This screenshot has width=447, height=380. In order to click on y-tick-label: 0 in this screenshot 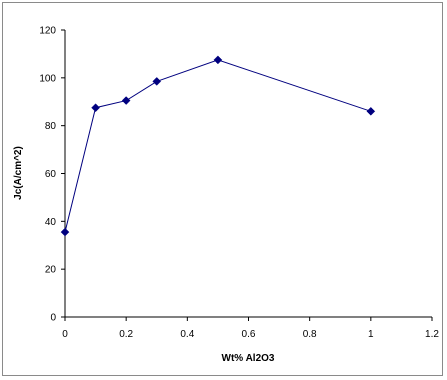, I will do `click(53, 318)`.